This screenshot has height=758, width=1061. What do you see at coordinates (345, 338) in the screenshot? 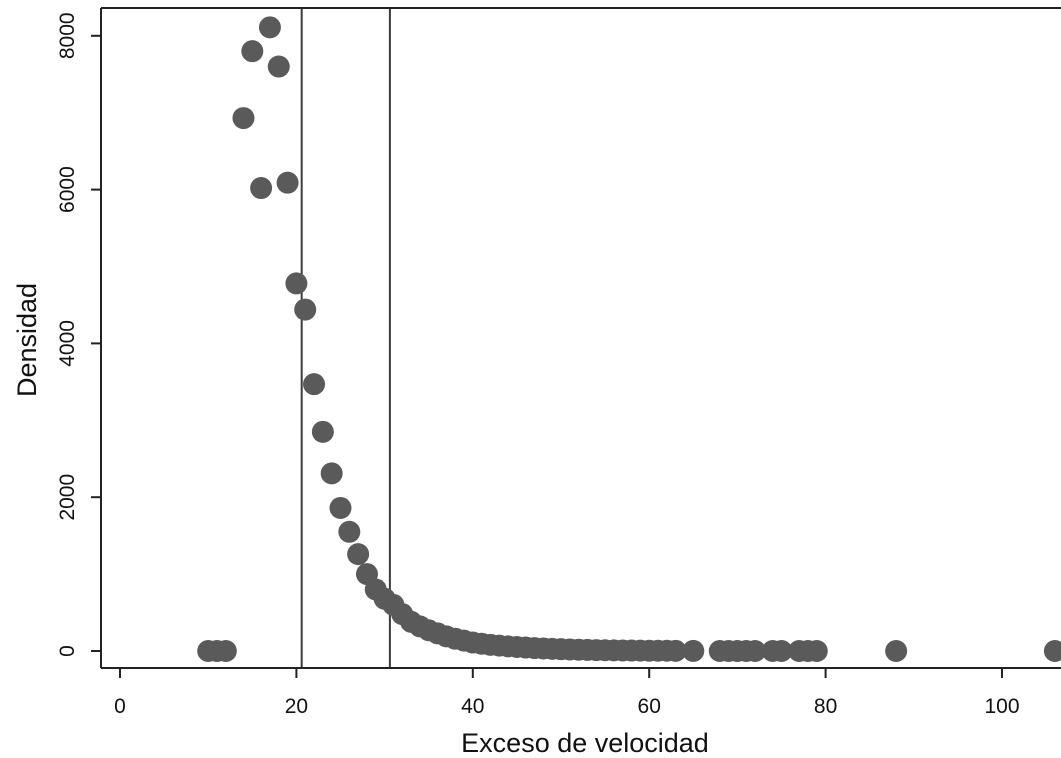
I see `reference-lines` at bounding box center [345, 338].